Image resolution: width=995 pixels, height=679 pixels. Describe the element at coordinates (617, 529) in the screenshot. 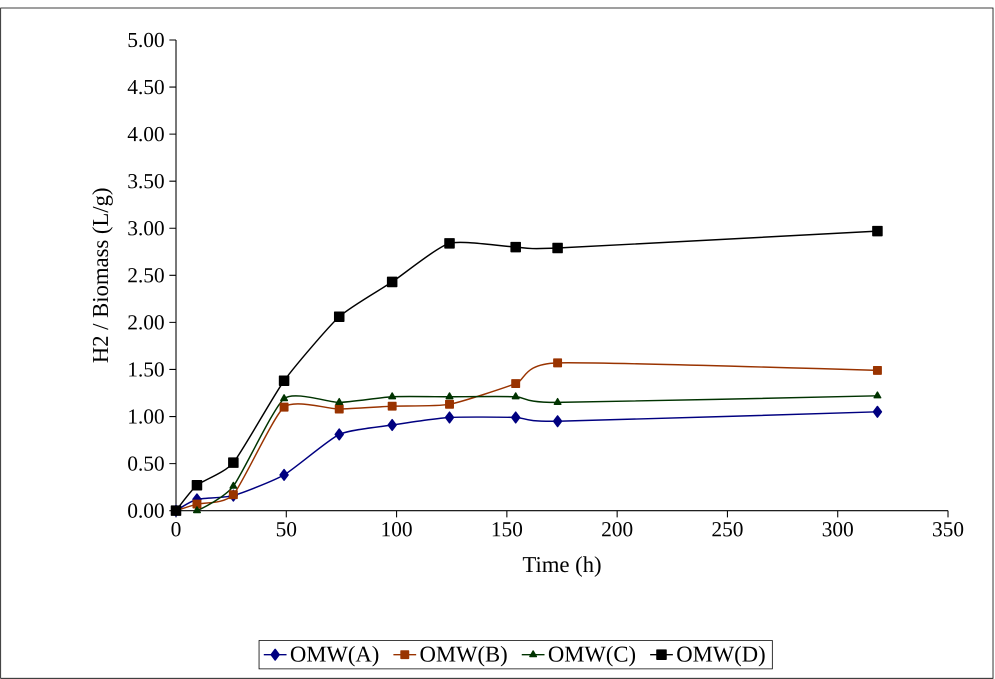

I see `x-tick-label: 200` at that location.